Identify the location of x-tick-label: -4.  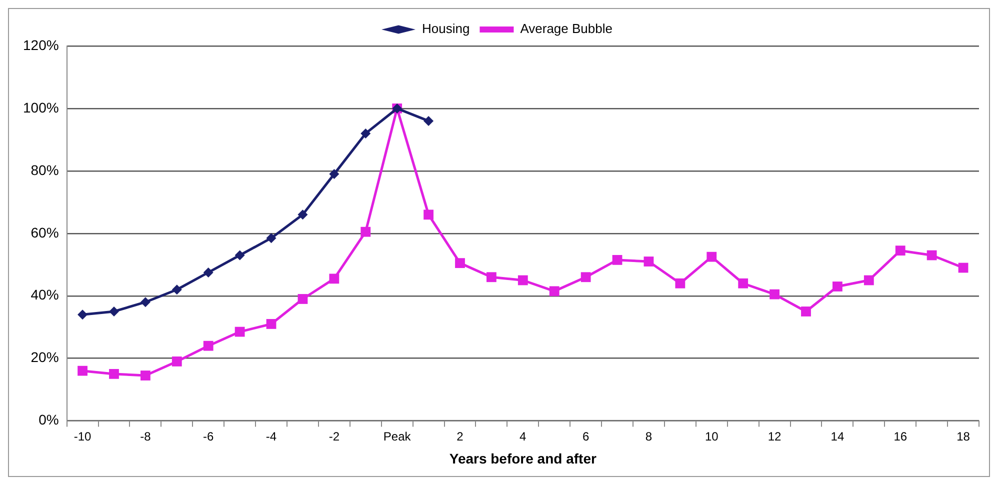
(271, 436).